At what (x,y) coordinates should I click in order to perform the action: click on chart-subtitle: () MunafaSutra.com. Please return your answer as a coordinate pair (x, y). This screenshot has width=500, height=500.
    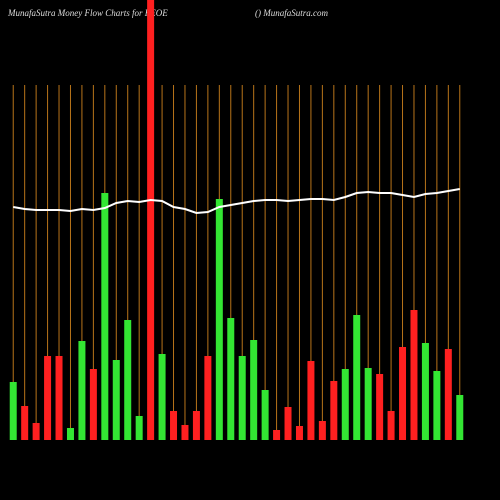
    Looking at the image, I should click on (291, 13).